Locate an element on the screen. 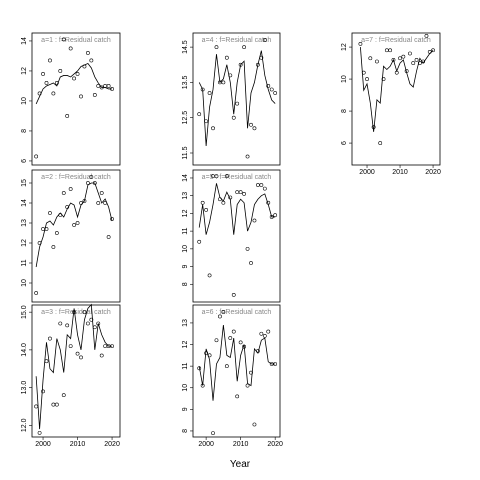  y-tick-label: 11.5 is located at coordinates (185, 152).